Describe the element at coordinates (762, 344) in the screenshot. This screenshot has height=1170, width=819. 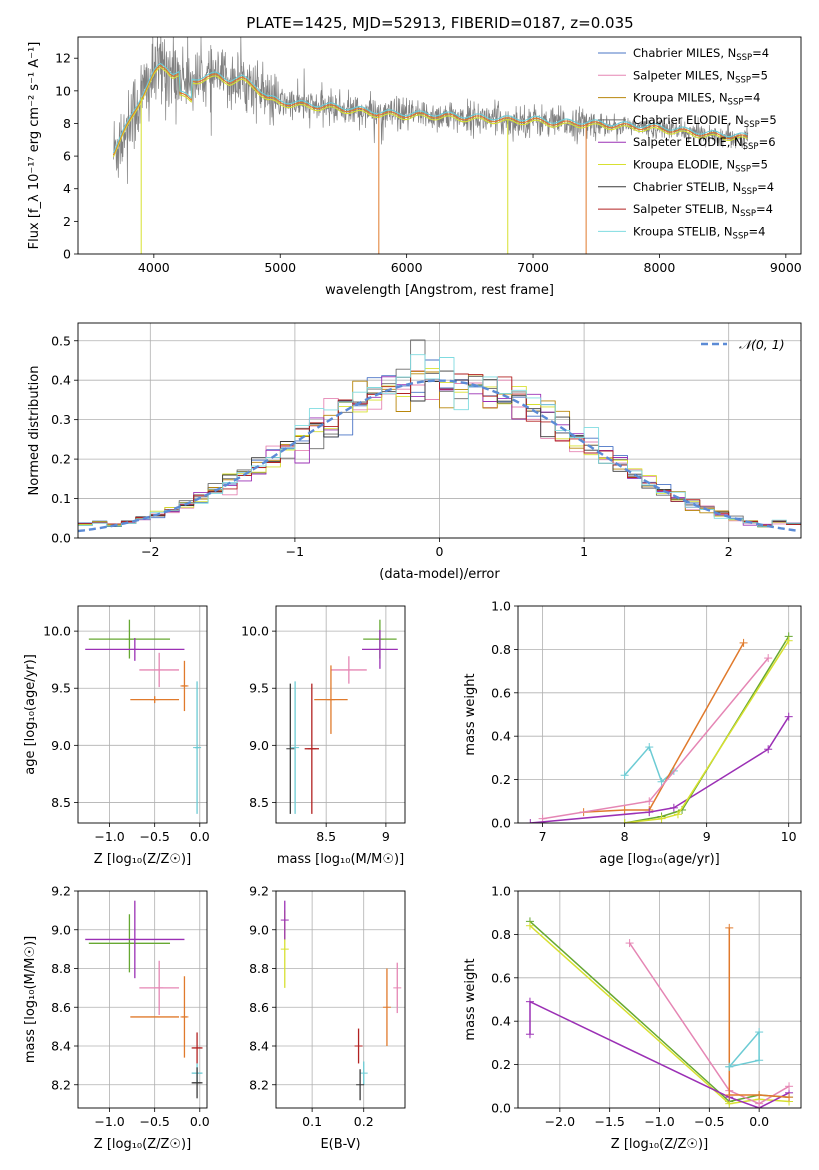
I see `legend-entry: 𝒩(0, 1)` at that location.